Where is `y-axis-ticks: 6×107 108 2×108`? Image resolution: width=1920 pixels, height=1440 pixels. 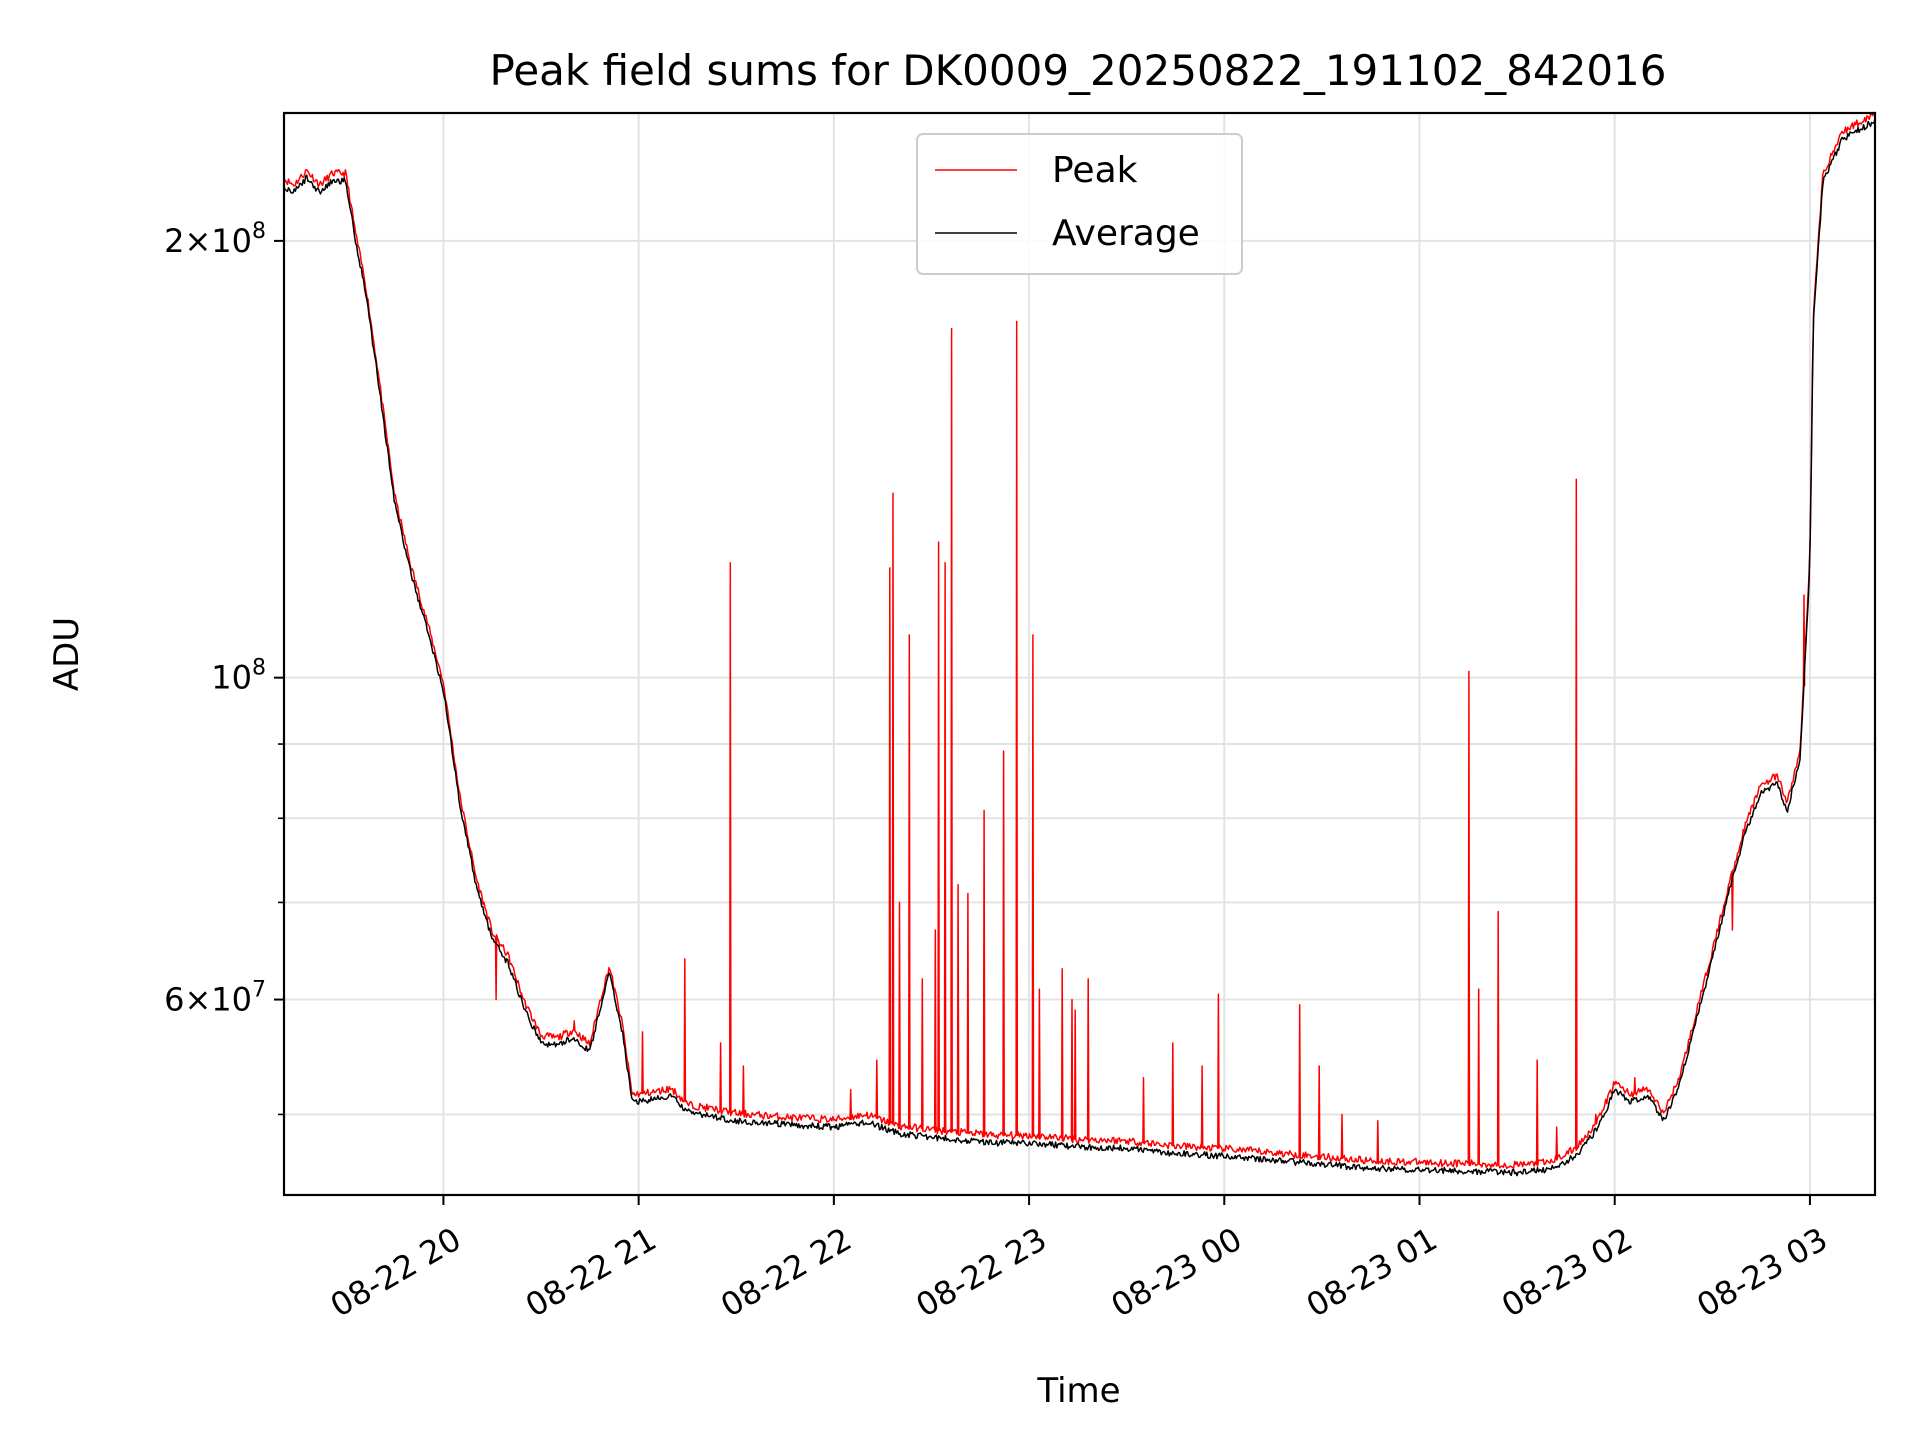
y-axis-ticks: 6×107 108 2×108 is located at coordinates (224, 667).